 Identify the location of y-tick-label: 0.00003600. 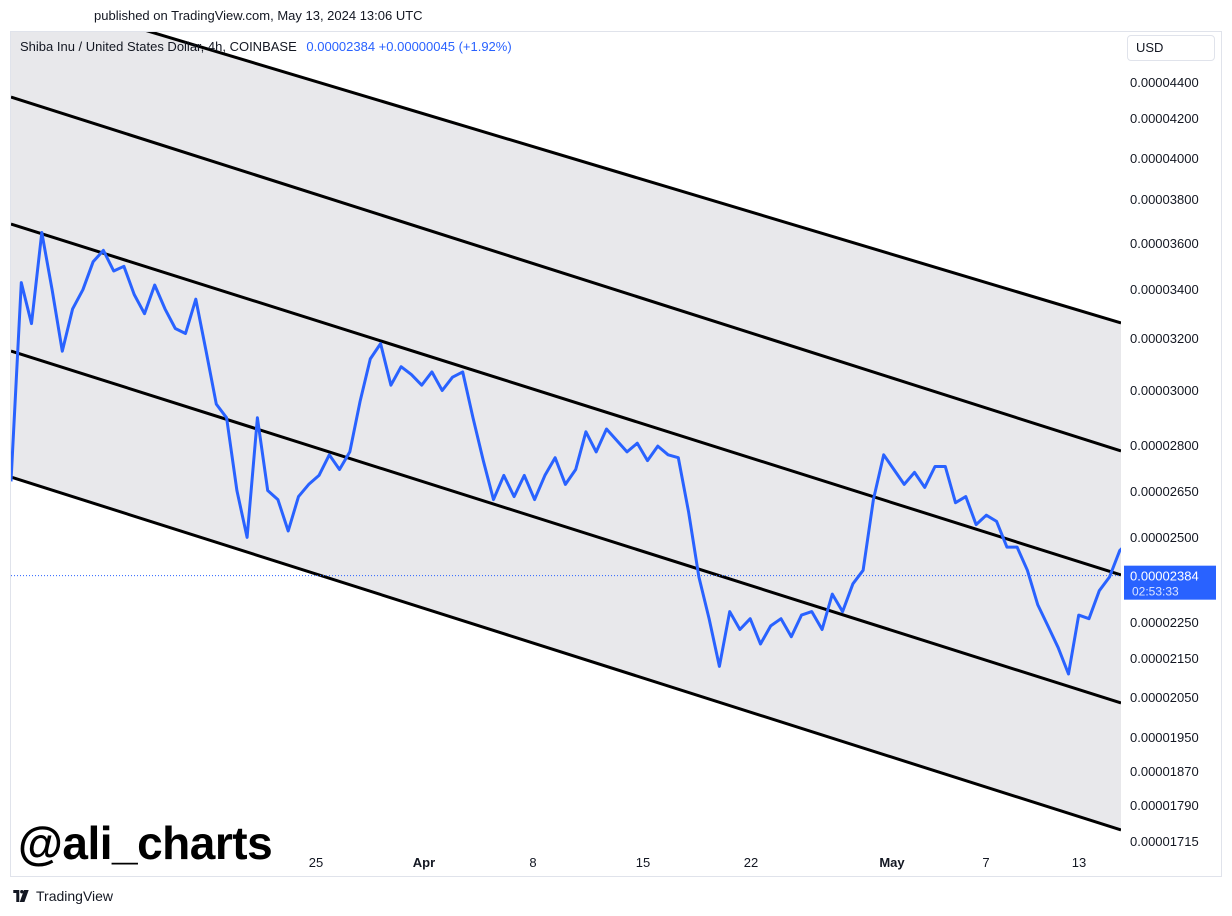
(1164, 243).